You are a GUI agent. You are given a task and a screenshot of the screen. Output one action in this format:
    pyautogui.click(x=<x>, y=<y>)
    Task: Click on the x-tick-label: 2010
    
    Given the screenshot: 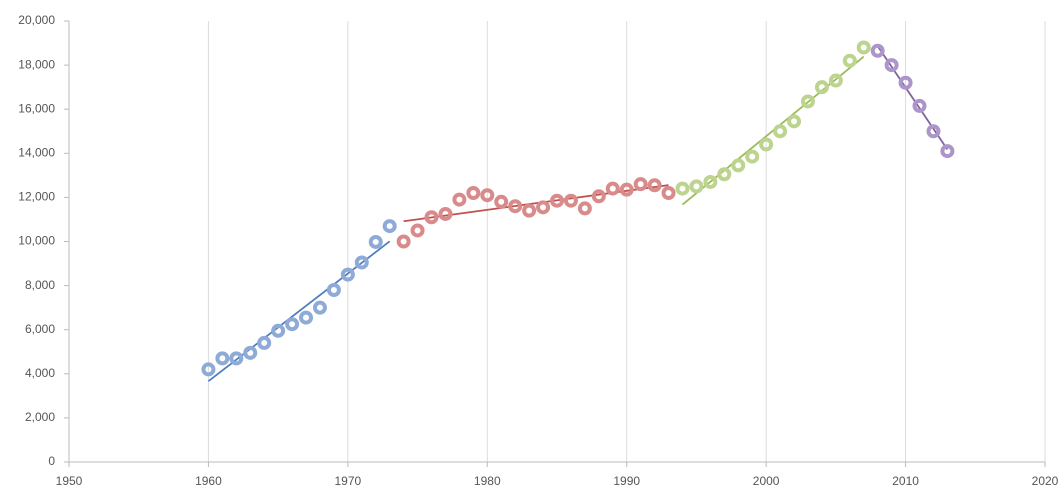 What is the action you would take?
    pyautogui.click(x=905, y=481)
    